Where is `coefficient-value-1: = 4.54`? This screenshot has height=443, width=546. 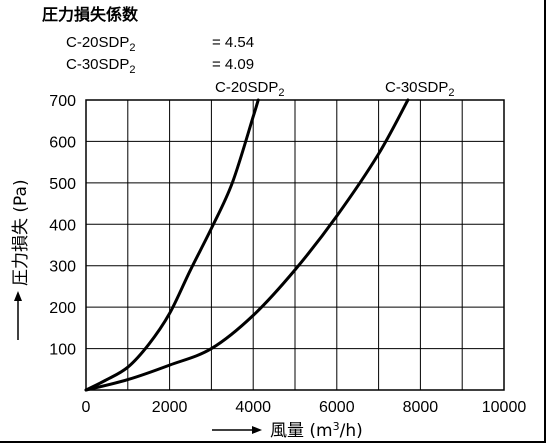
coefficient-value-1: = 4.54 is located at coordinates (233, 42).